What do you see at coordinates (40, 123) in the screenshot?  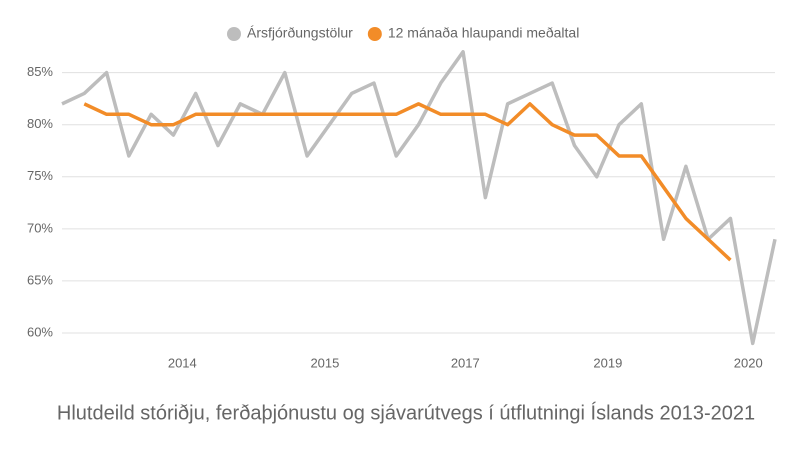 I see `y-tick-label: 80%` at bounding box center [40, 123].